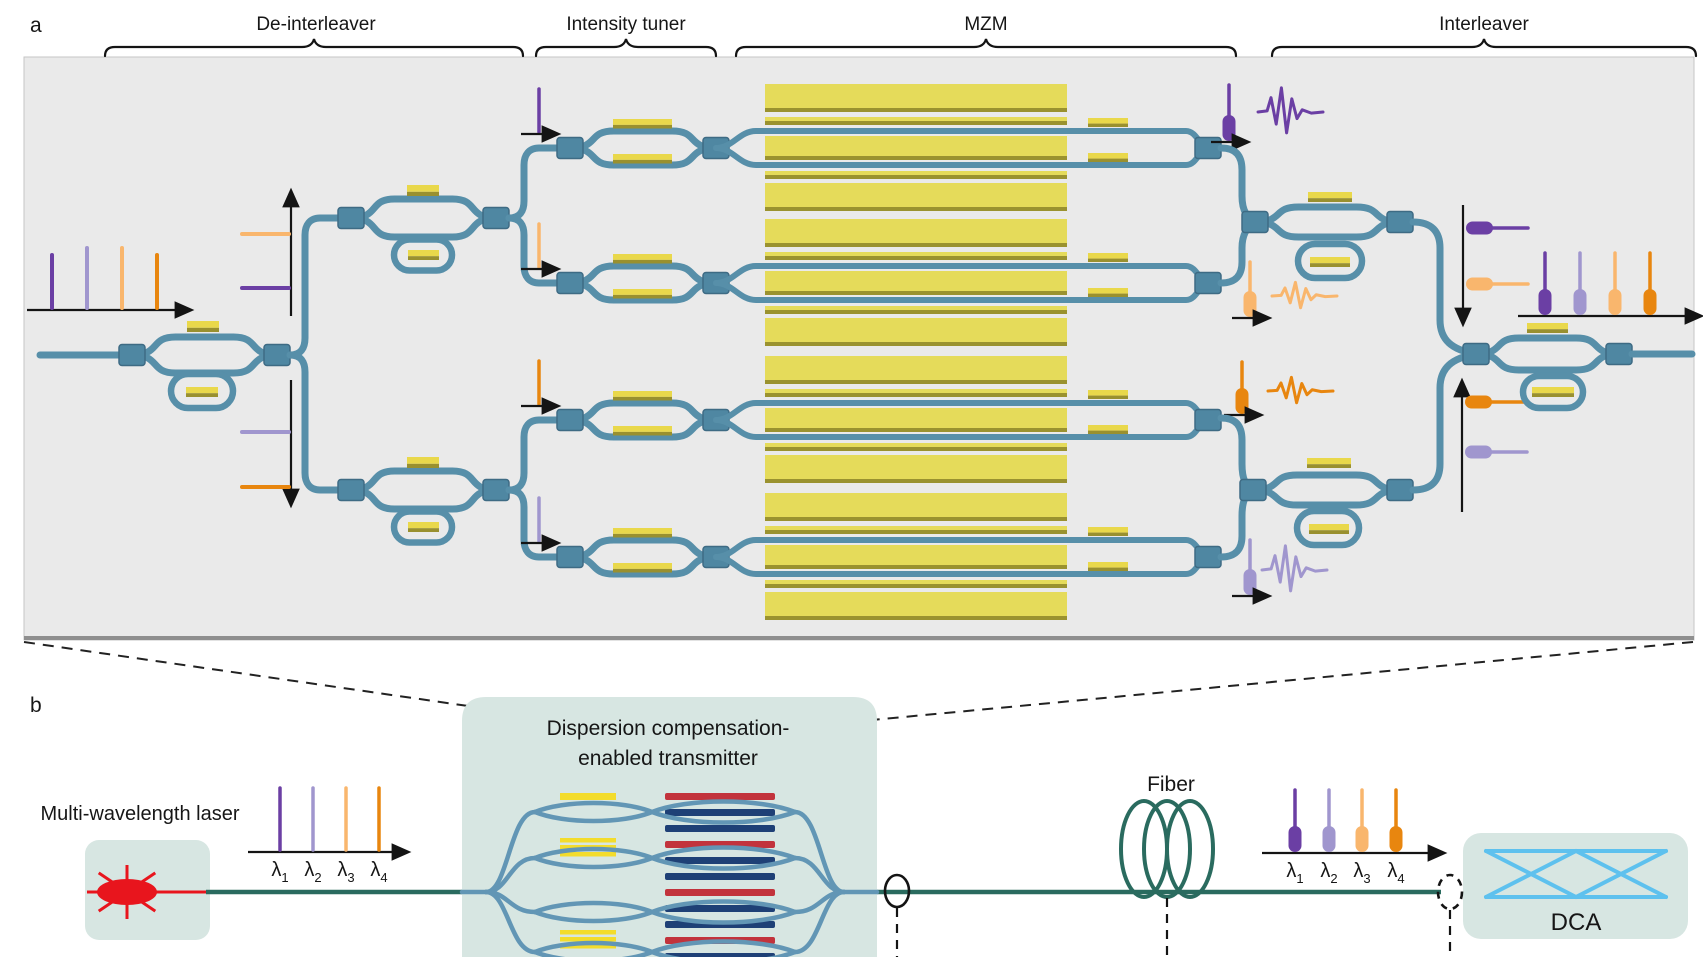 This screenshot has height=957, width=1703. Describe the element at coordinates (111, 282) in the screenshot. I see `input-spectrum` at that location.